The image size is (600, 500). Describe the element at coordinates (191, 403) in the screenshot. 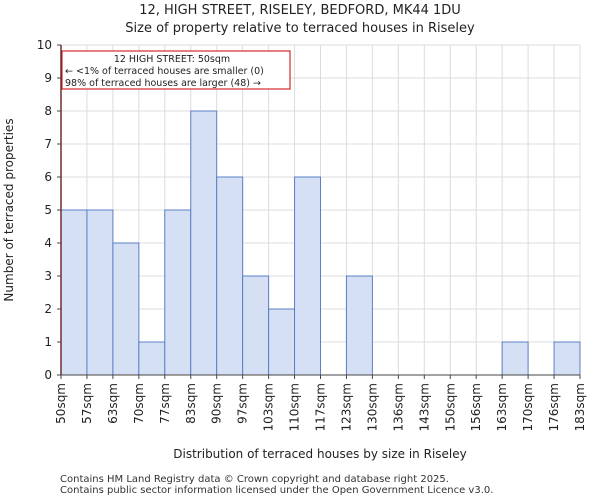

I see `x-tick-label: 83sqm` at that location.